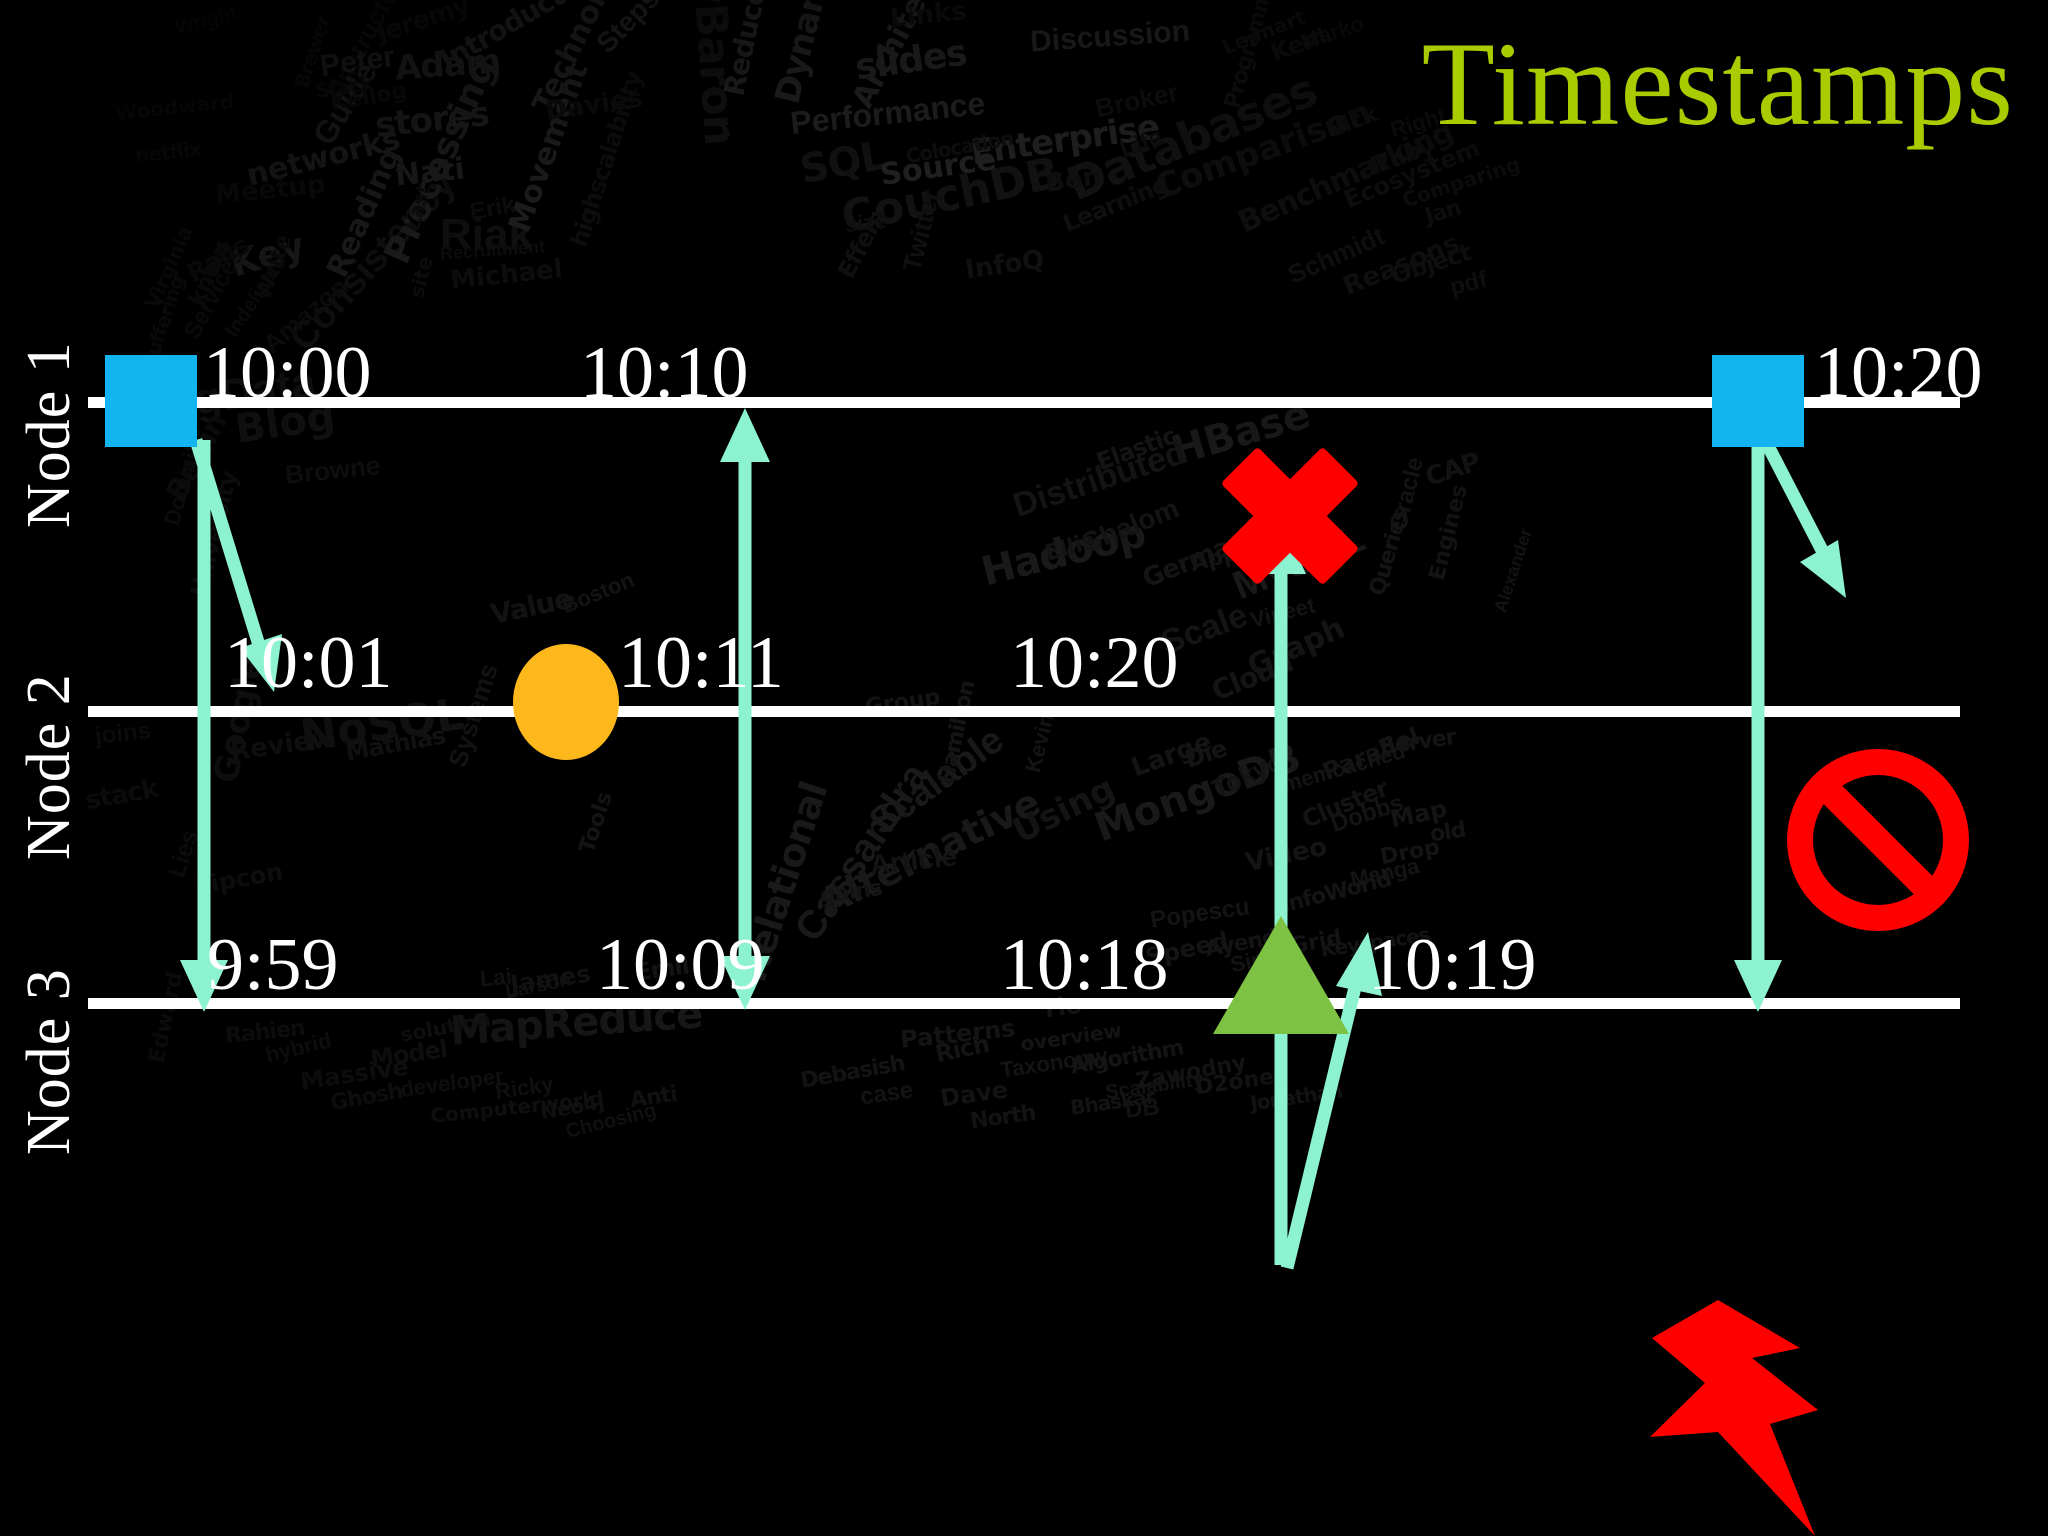 This screenshot has width=2048, height=1536. I want to click on timestamp-node1-10-10: 10:10, so click(664, 373).